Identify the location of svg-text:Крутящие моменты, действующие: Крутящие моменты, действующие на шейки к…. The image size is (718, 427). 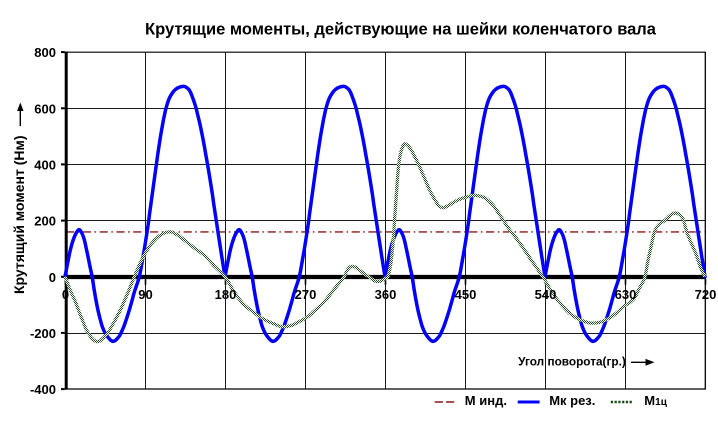
(401, 29).